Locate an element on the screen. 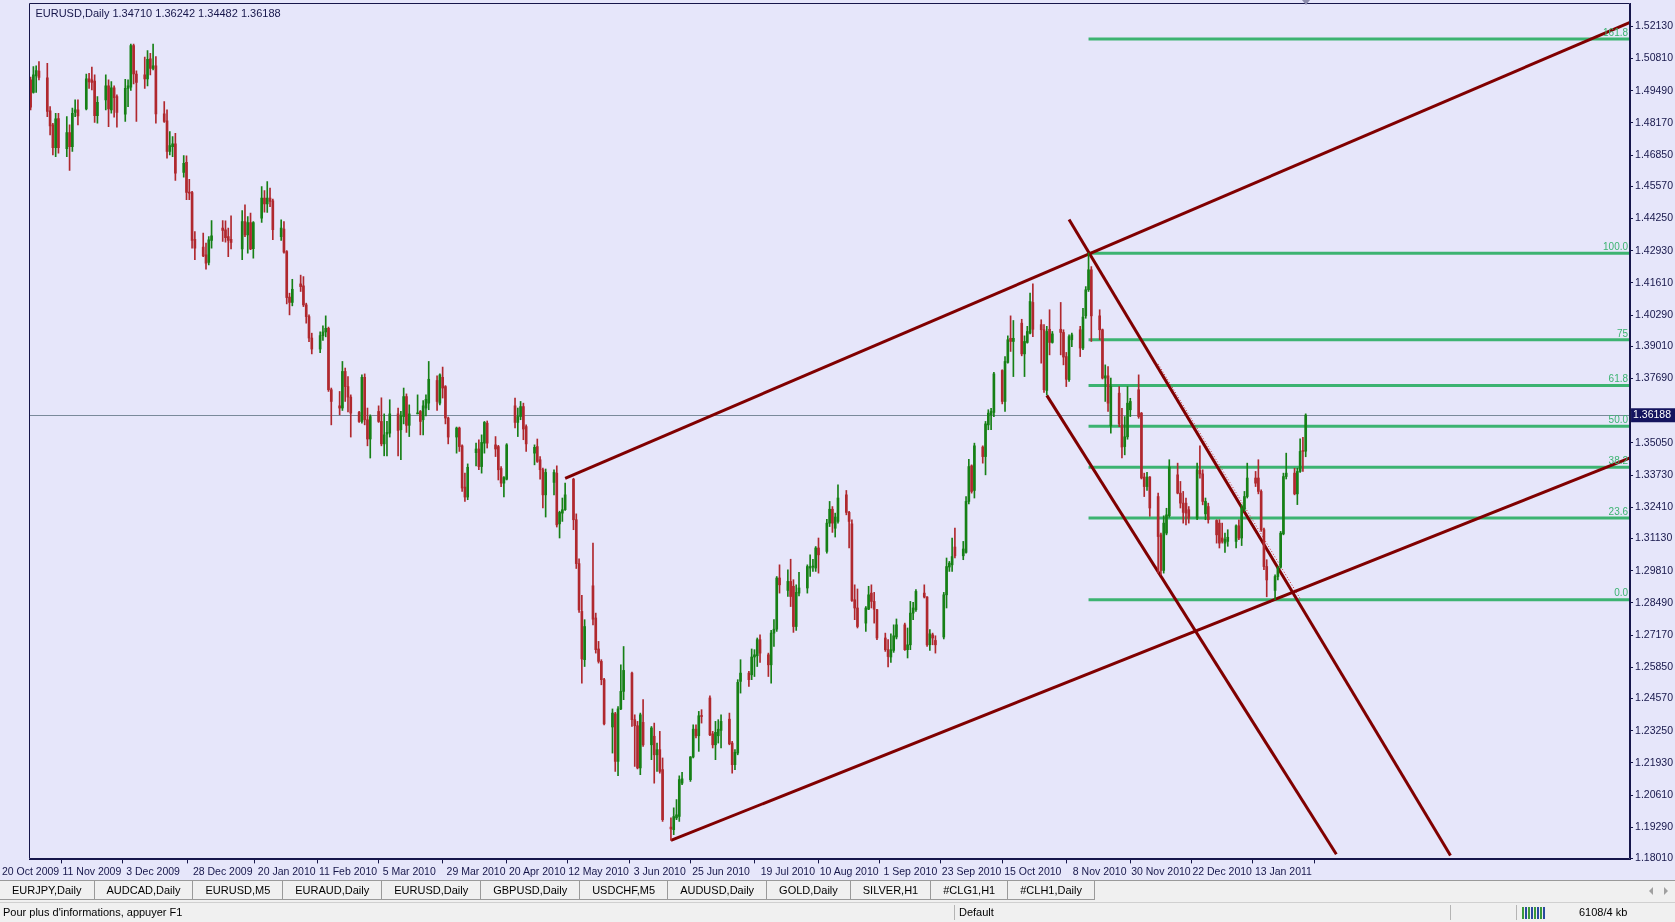  x-tick-label: 19 Jul 2010 is located at coordinates (788, 870).